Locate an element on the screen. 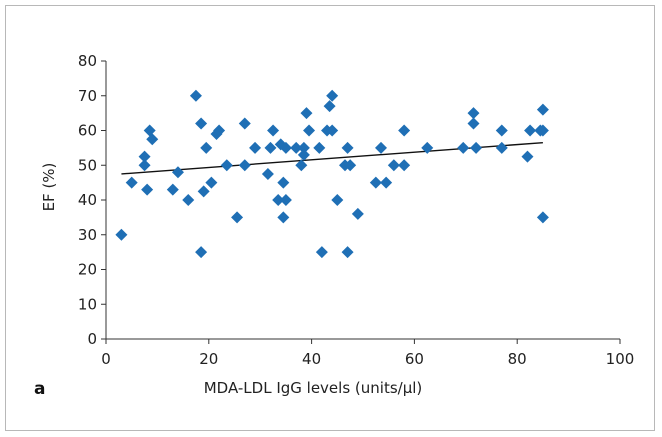  panel-label: a is located at coordinates (39, 389).